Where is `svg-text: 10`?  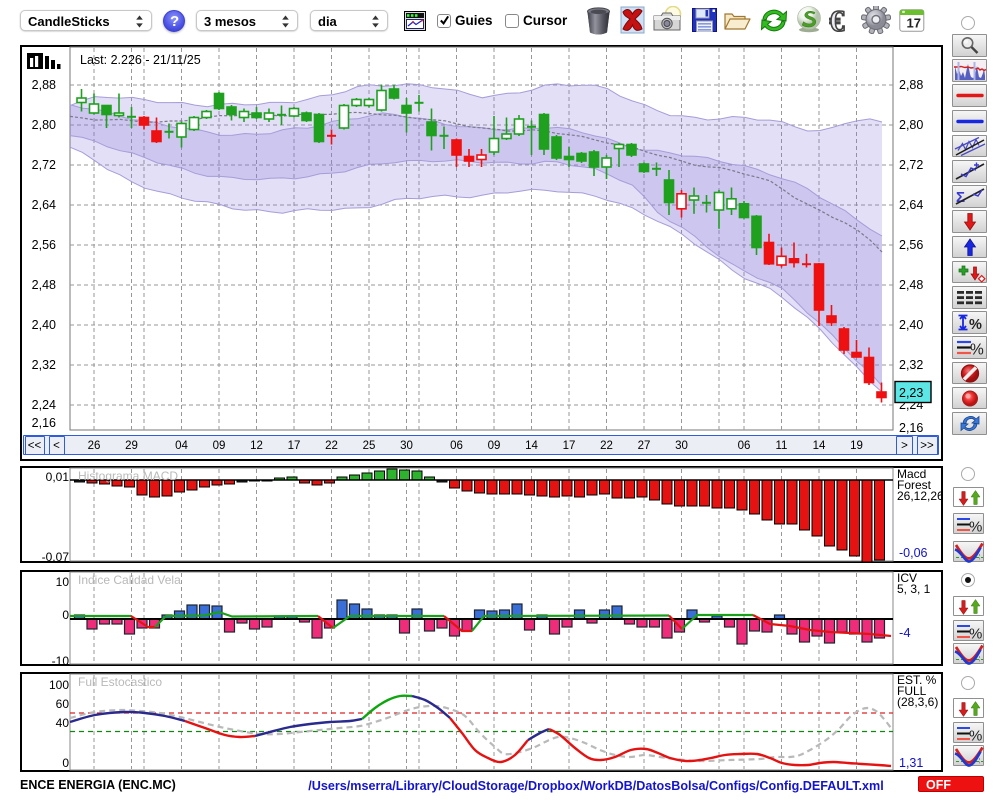 svg-text: 10 is located at coordinates (63, 582).